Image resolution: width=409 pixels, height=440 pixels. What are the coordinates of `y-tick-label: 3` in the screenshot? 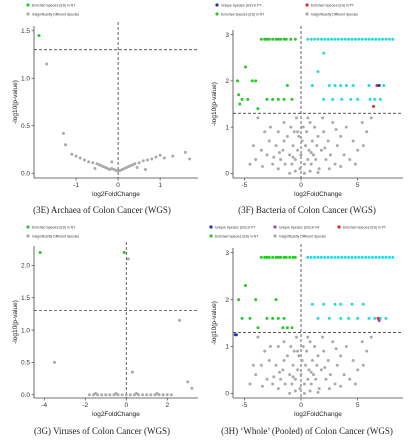 It's located at (227, 253).